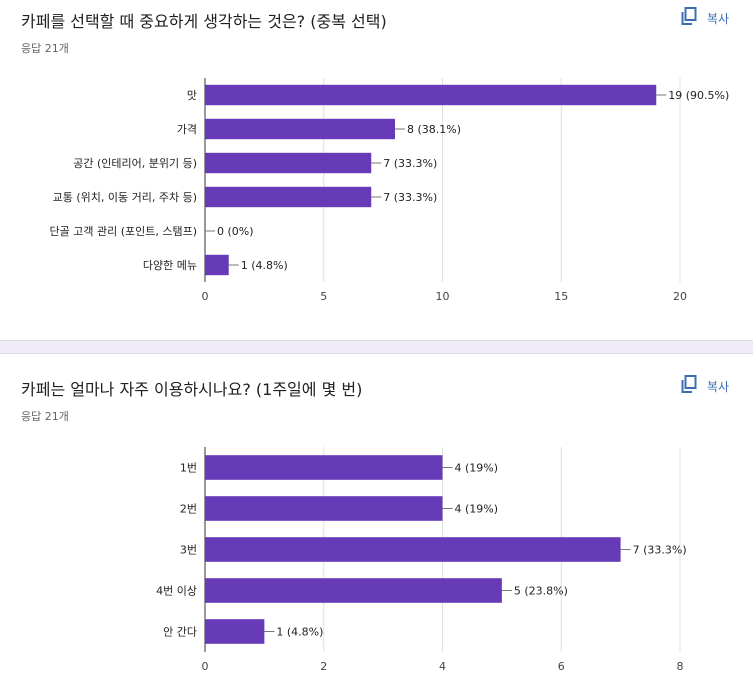  I want to click on category-label: 3번, so click(188, 550).